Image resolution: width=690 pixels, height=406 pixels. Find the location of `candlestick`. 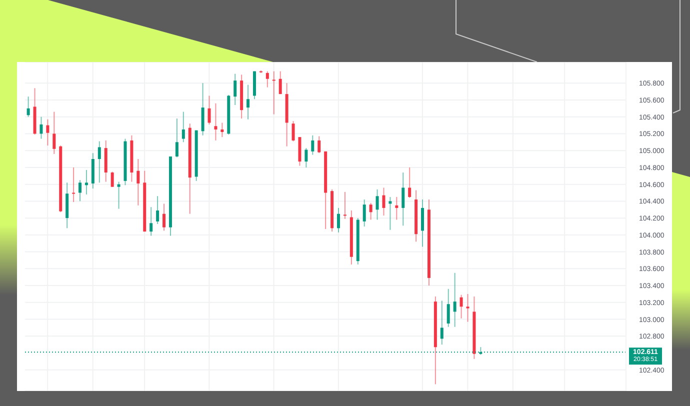

candlestick is located at coordinates (112, 179).